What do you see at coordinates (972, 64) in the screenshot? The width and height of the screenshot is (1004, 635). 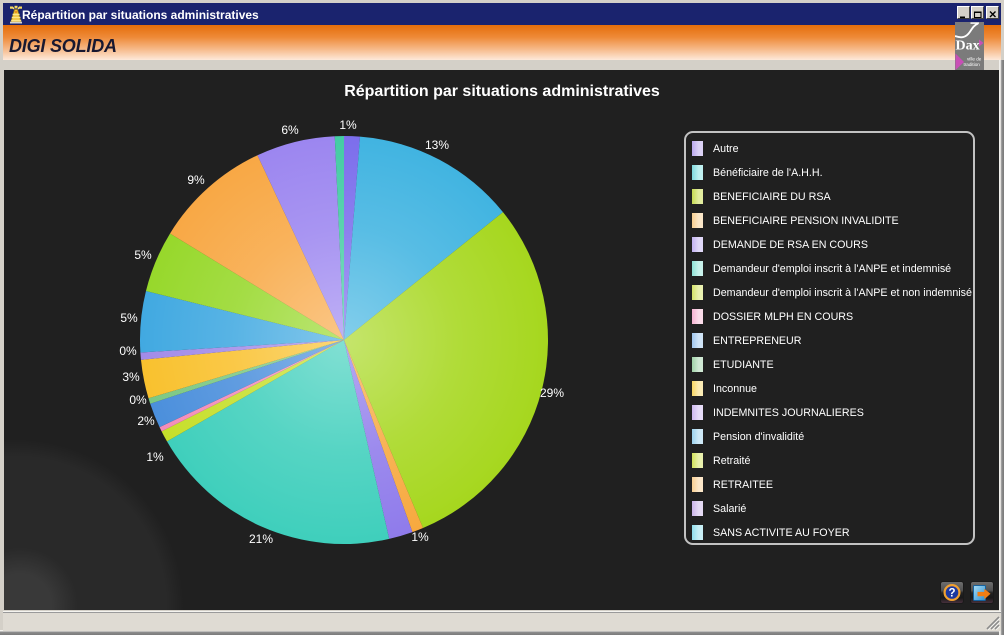 I see `svg-text: tradition` at bounding box center [972, 64].